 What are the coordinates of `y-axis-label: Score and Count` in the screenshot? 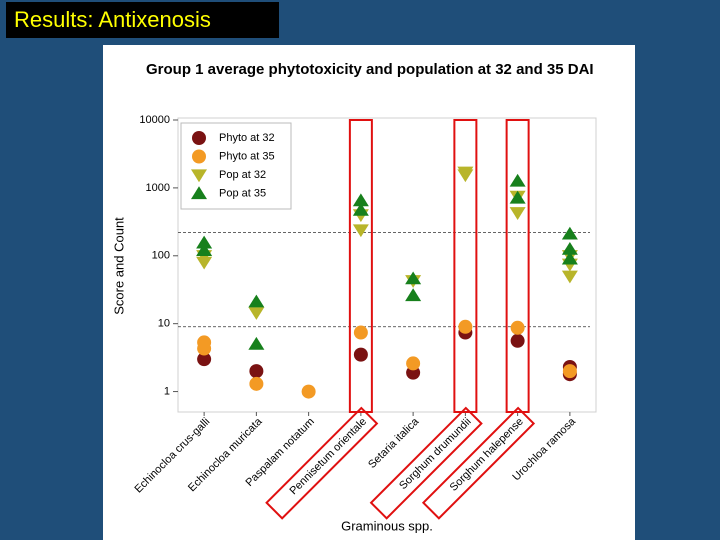 It's located at (118, 266).